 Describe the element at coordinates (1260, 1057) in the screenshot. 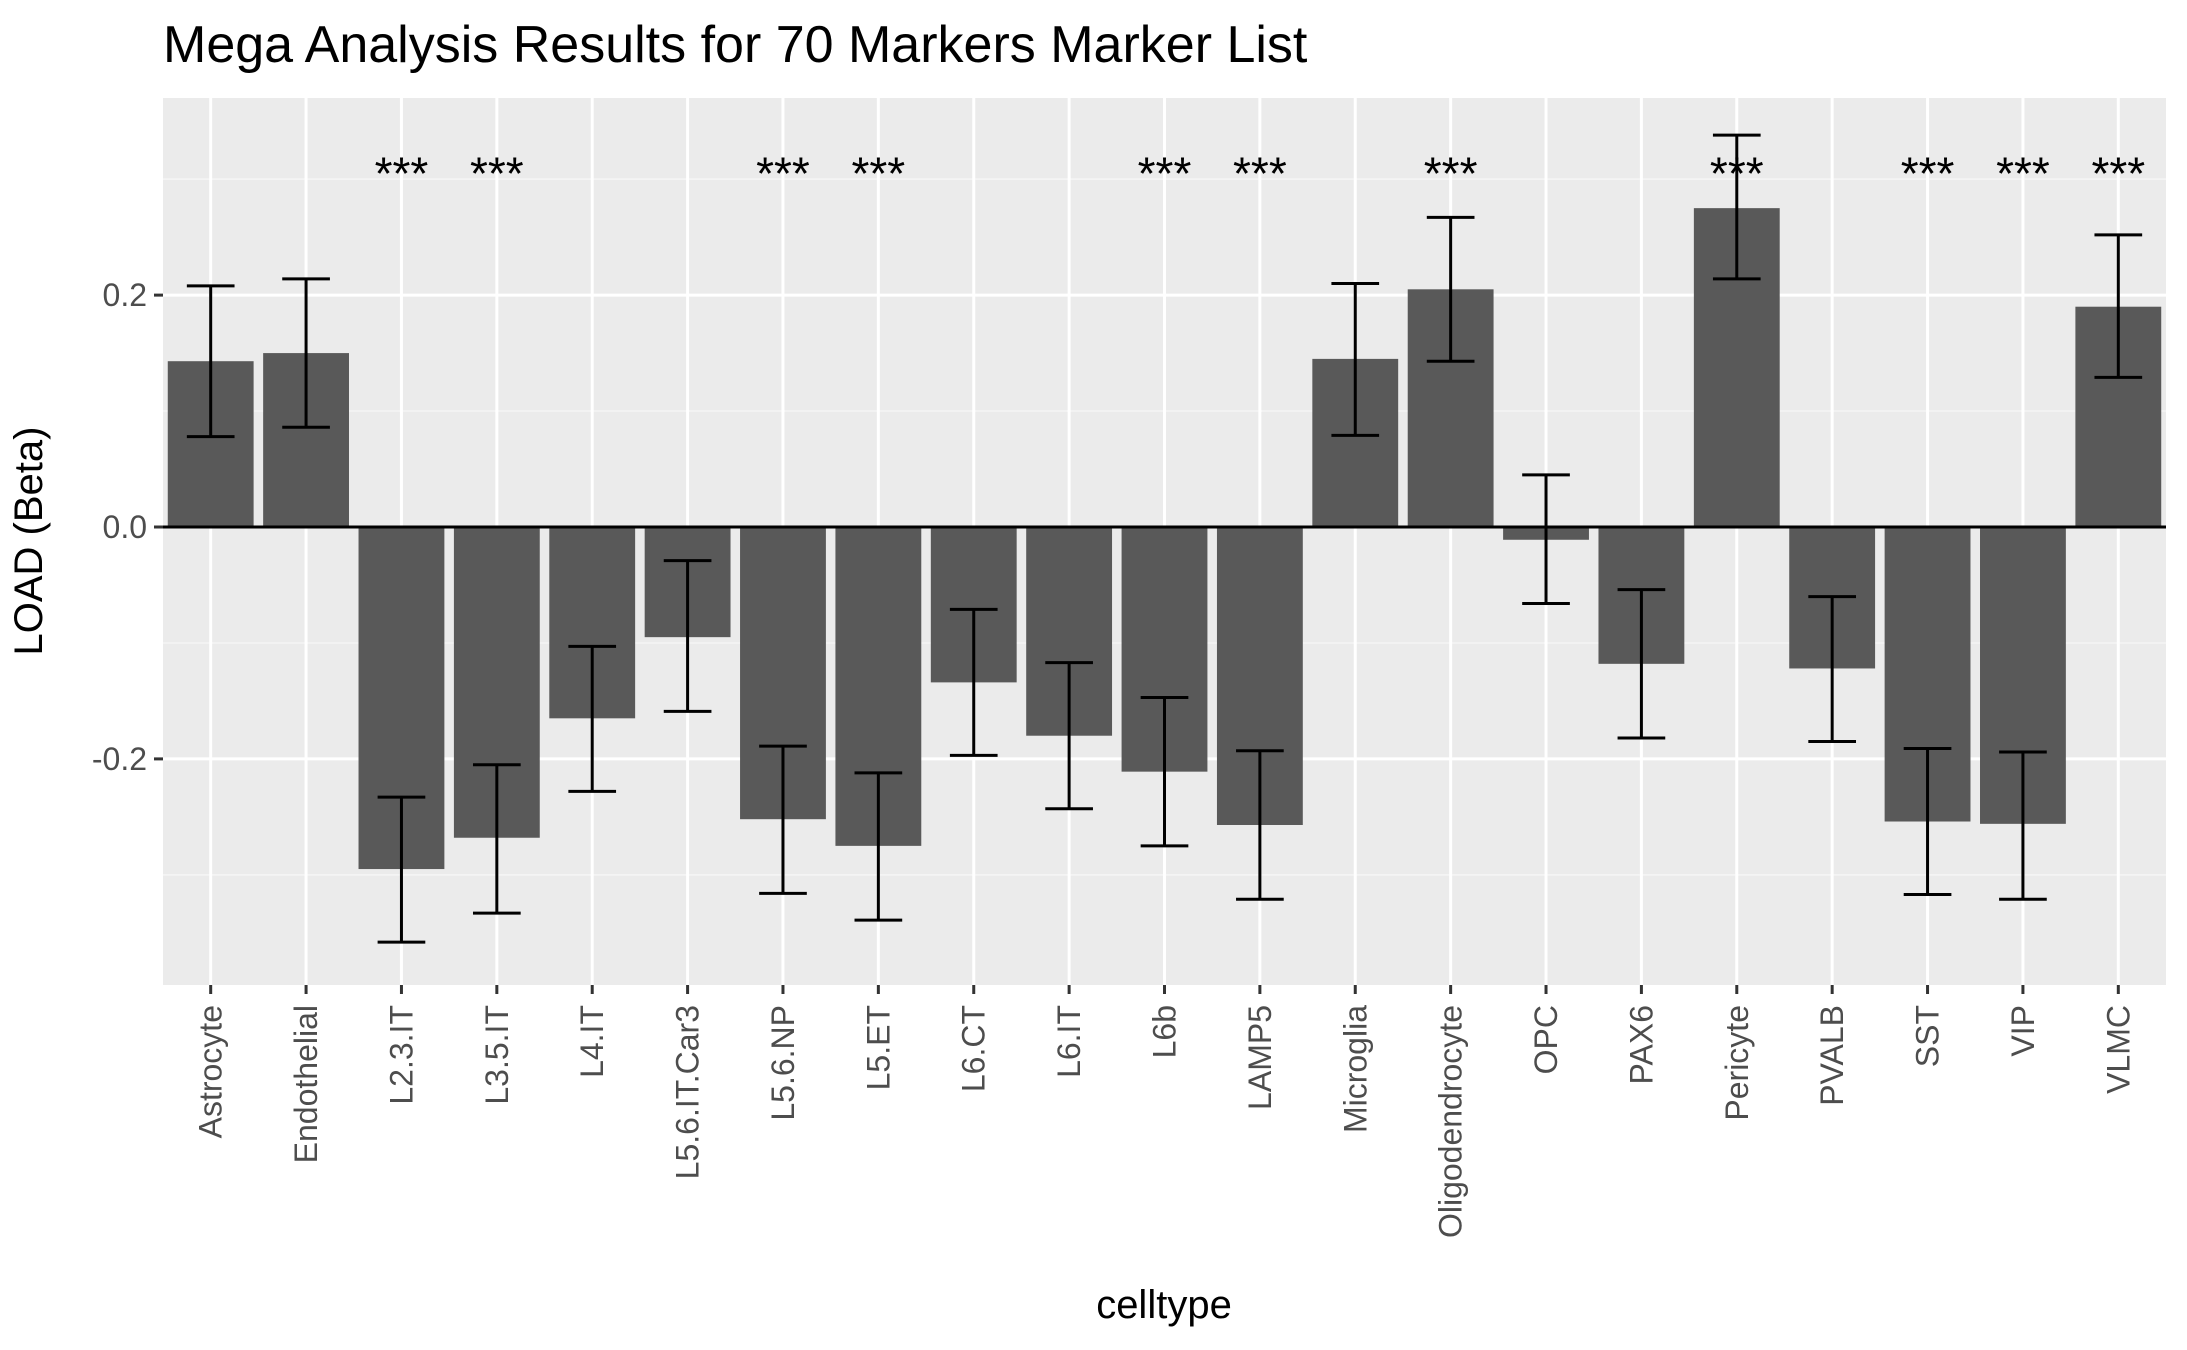

I see `x-tick-label: LAMP5` at that location.